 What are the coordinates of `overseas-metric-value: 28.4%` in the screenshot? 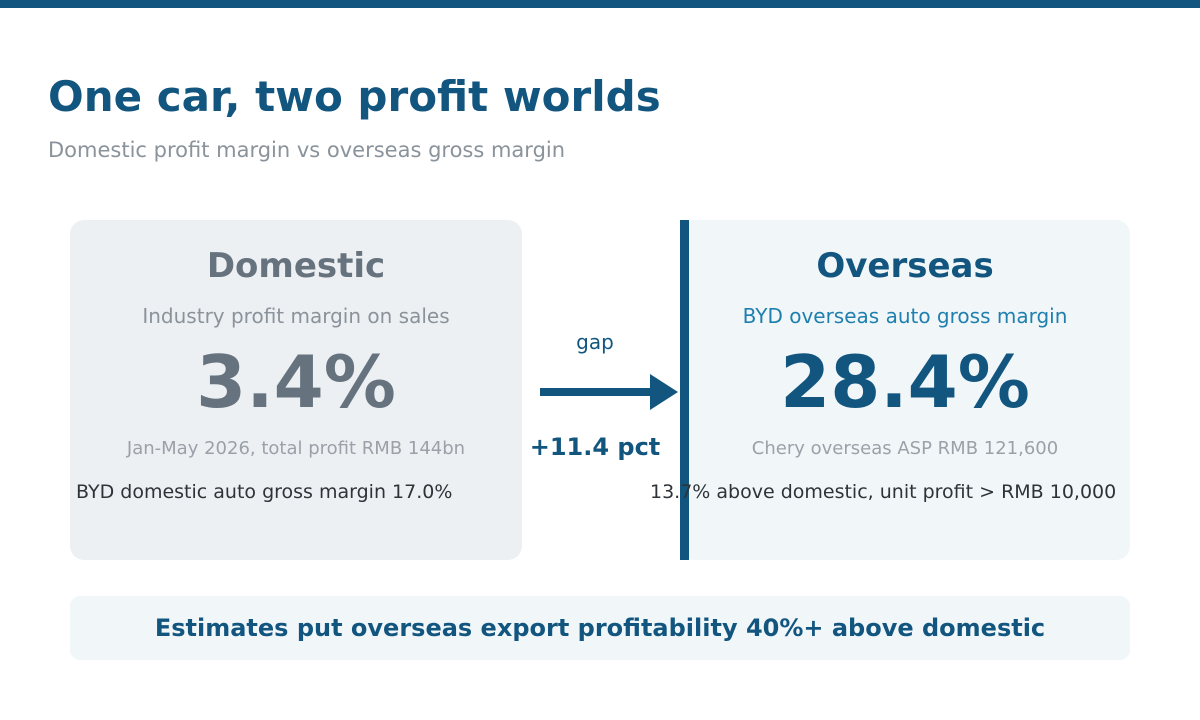 It's located at (905, 382).